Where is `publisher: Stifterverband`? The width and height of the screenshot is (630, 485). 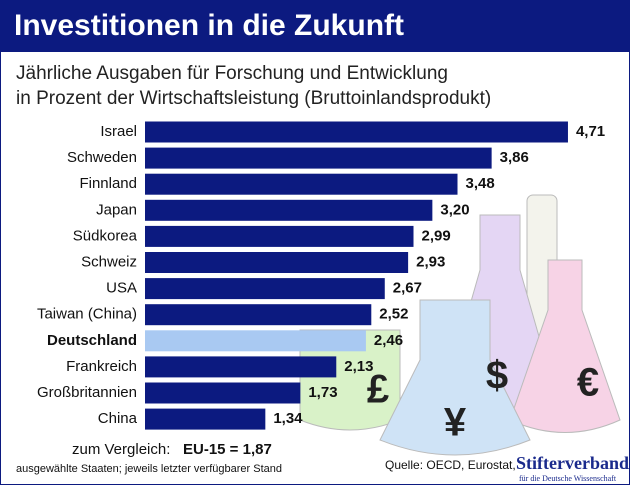 publisher: Stifterverband is located at coordinates (572, 463).